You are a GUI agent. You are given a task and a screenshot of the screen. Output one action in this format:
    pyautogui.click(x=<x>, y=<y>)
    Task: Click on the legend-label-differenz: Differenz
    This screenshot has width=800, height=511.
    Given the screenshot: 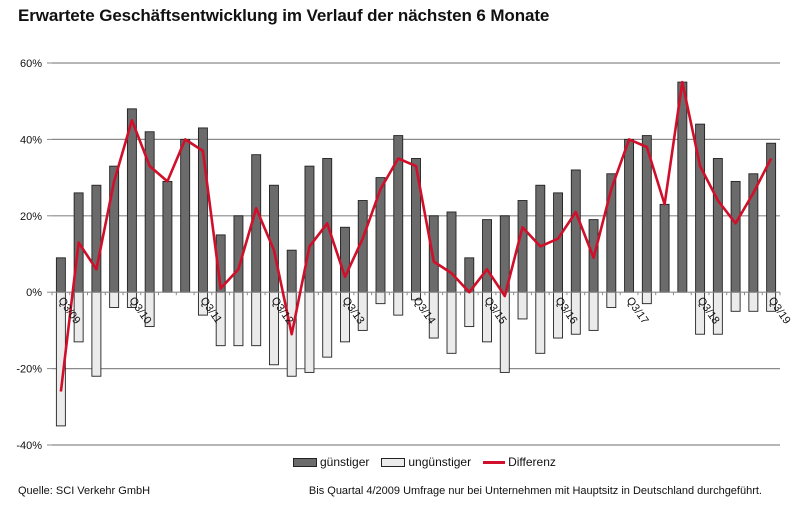 What is the action you would take?
    pyautogui.click(x=532, y=462)
    